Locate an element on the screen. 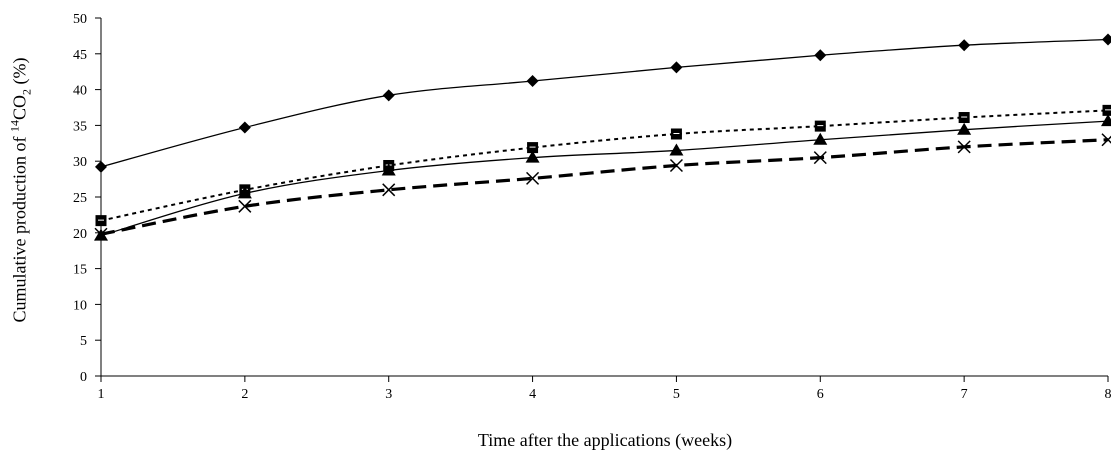  y-axis-title-suffix: (%) is located at coordinates (19, 73).